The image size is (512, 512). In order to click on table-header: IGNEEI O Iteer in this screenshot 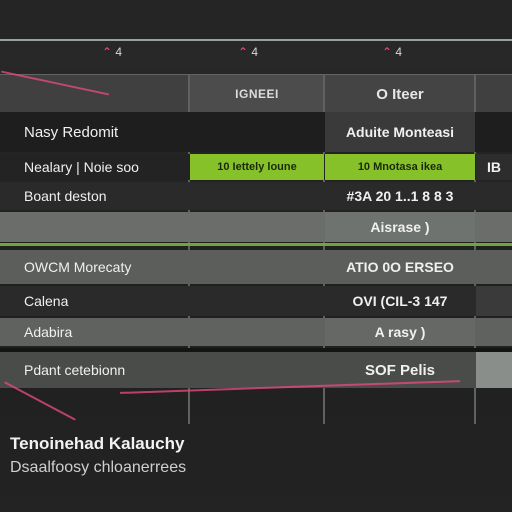, I will do `click(256, 94)`.